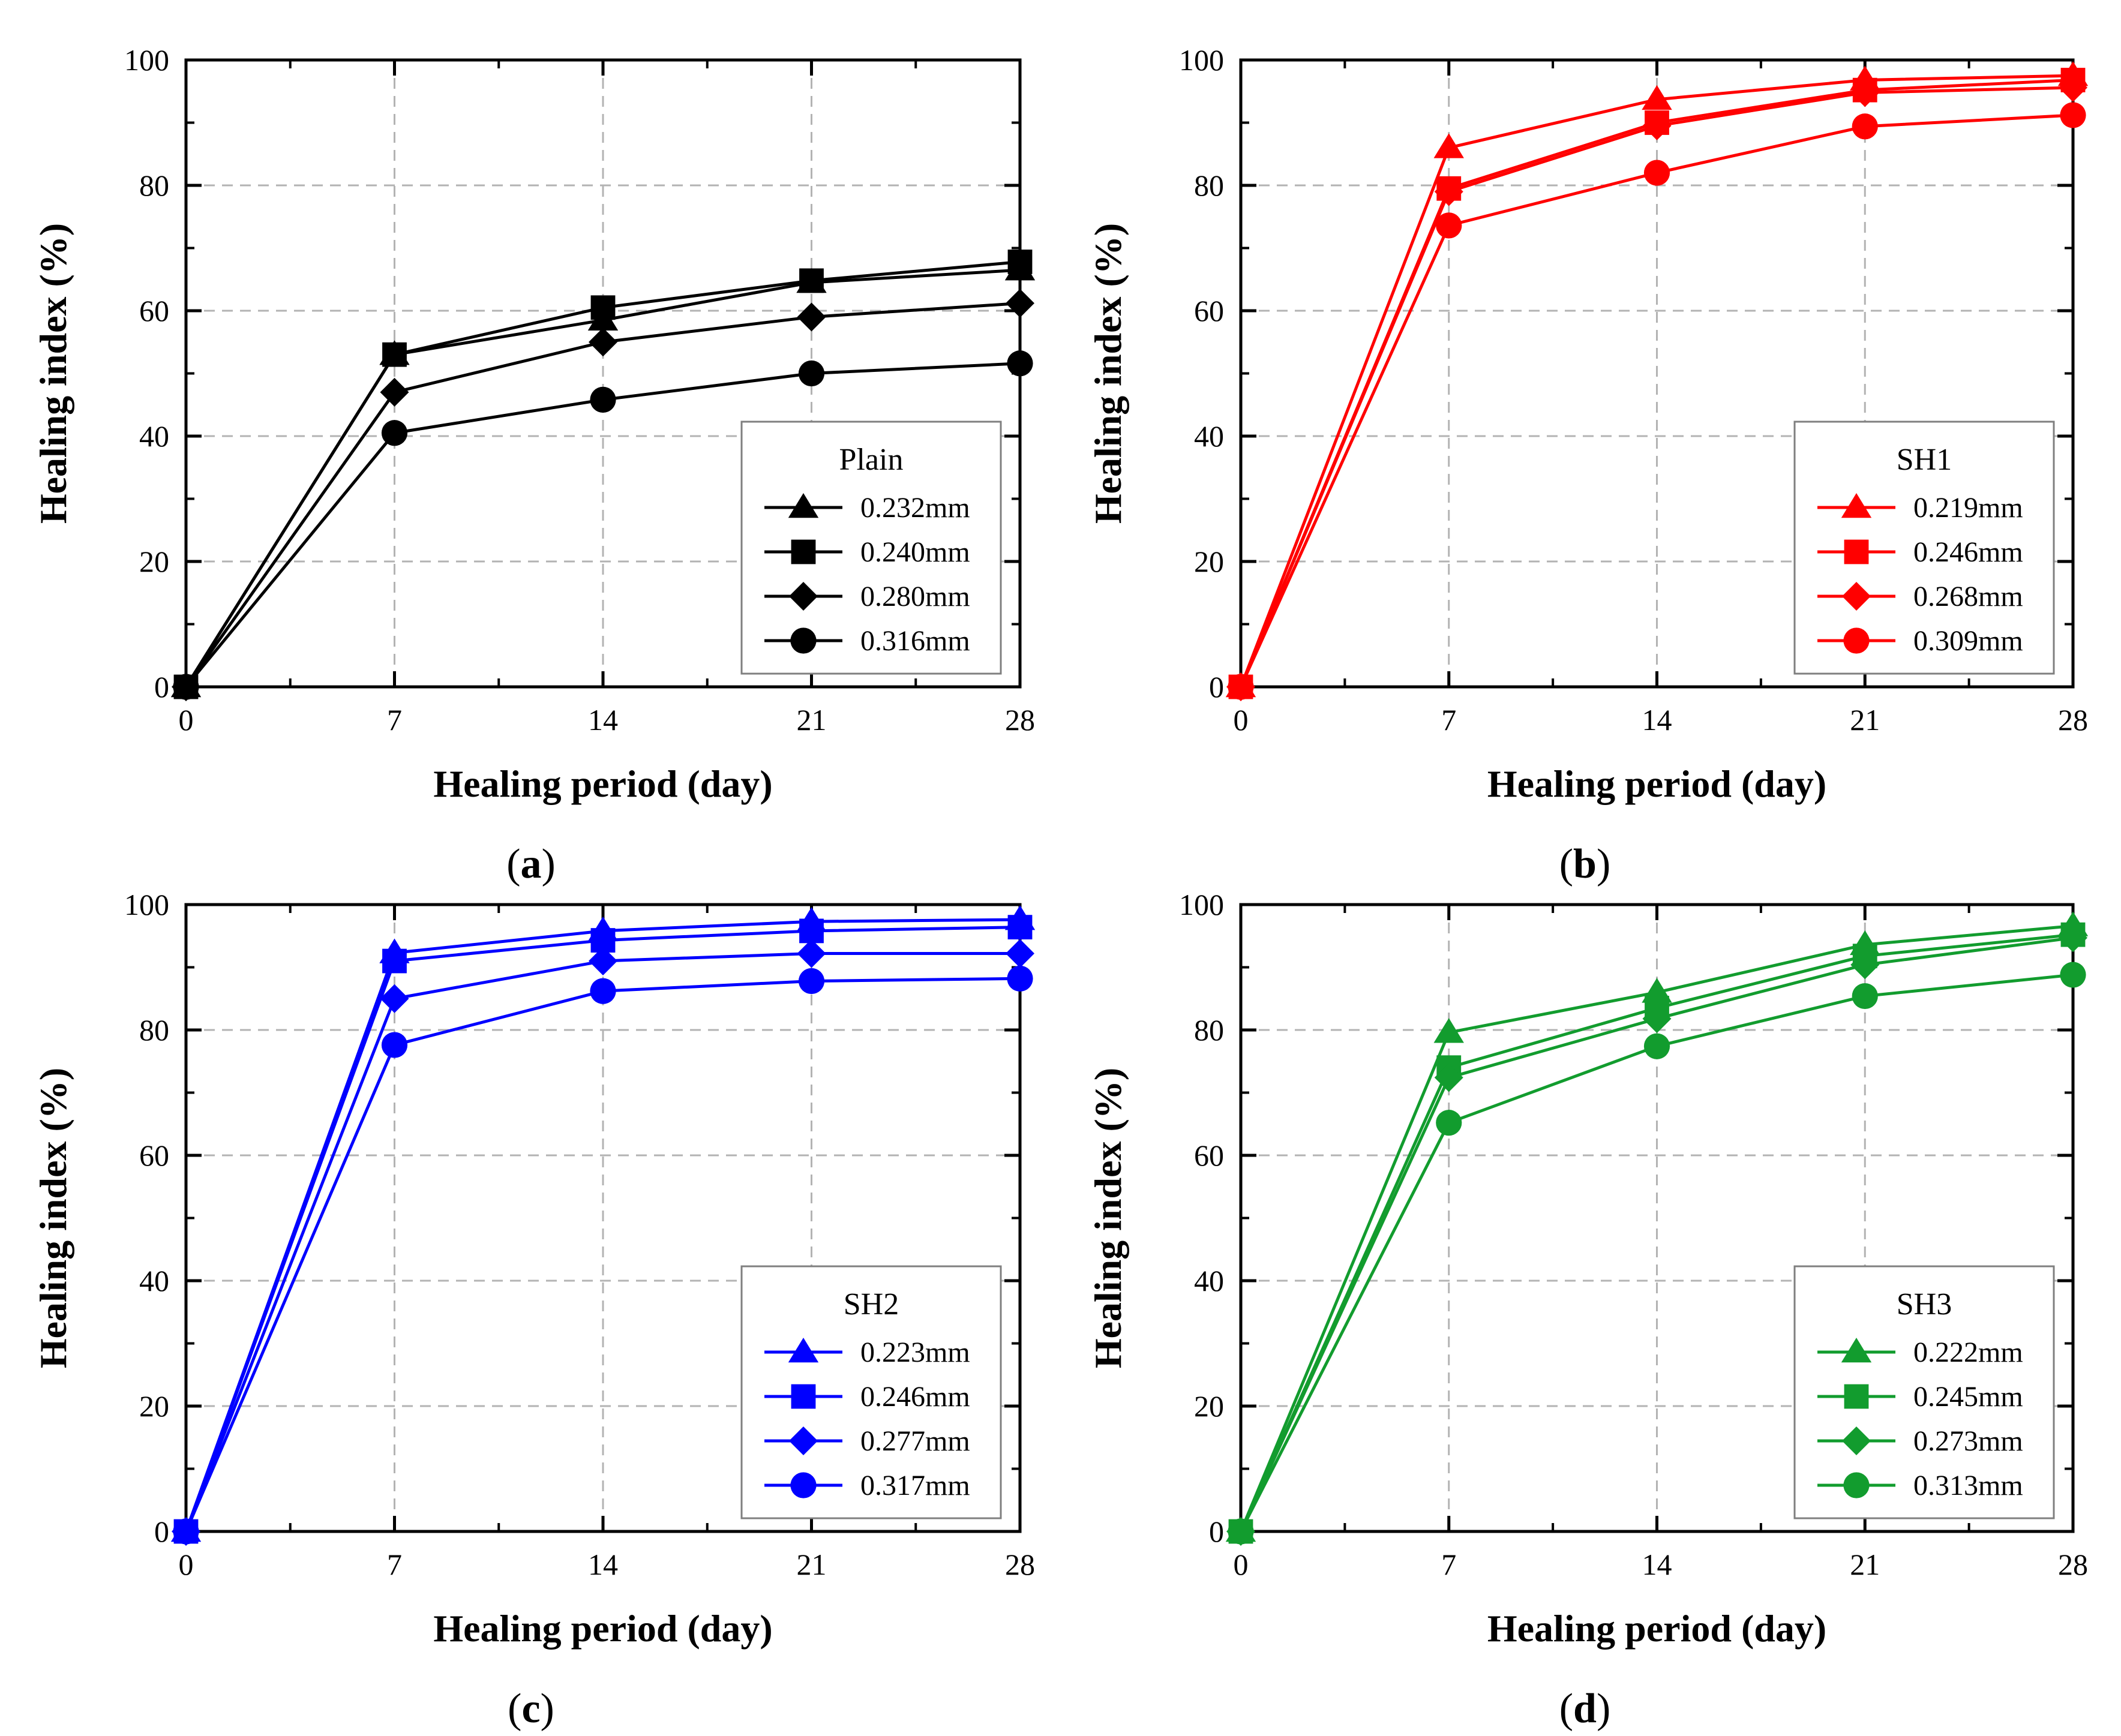 Image resolution: width=2121 pixels, height=1736 pixels. What do you see at coordinates (394, 392) in the screenshot?
I see `data-point-0.280mm-7` at bounding box center [394, 392].